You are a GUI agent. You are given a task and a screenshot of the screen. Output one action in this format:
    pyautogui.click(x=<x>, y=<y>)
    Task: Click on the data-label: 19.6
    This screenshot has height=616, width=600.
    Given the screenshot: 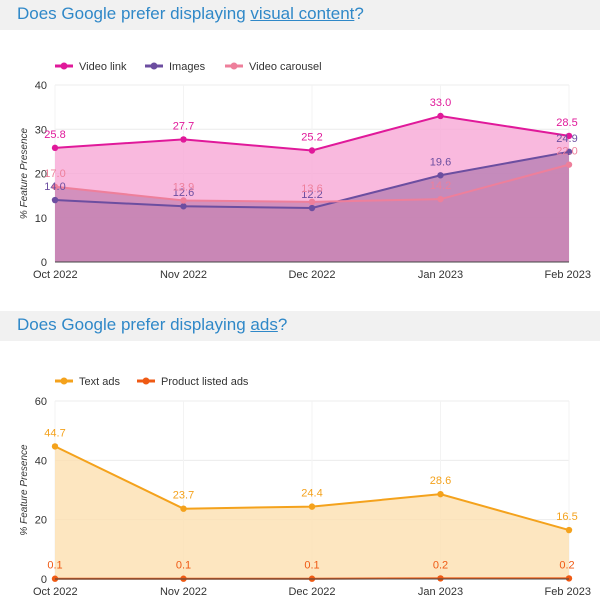 What is the action you would take?
    pyautogui.click(x=440, y=162)
    